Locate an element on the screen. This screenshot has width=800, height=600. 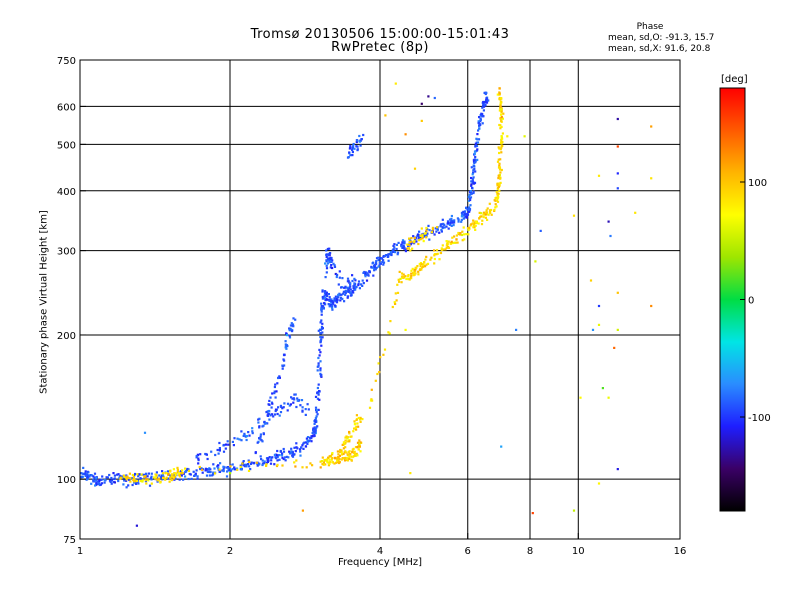
phase-stats-title: Phase is located at coordinates (650, 27).